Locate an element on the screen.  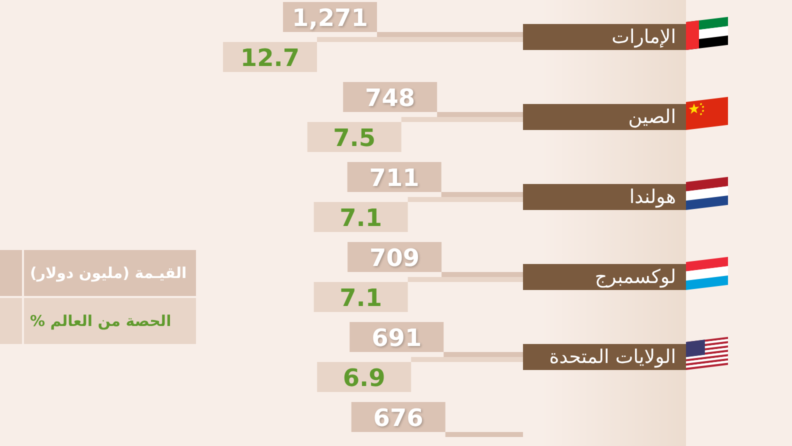
y-tick-label: الإمارات is located at coordinates (644, 37).